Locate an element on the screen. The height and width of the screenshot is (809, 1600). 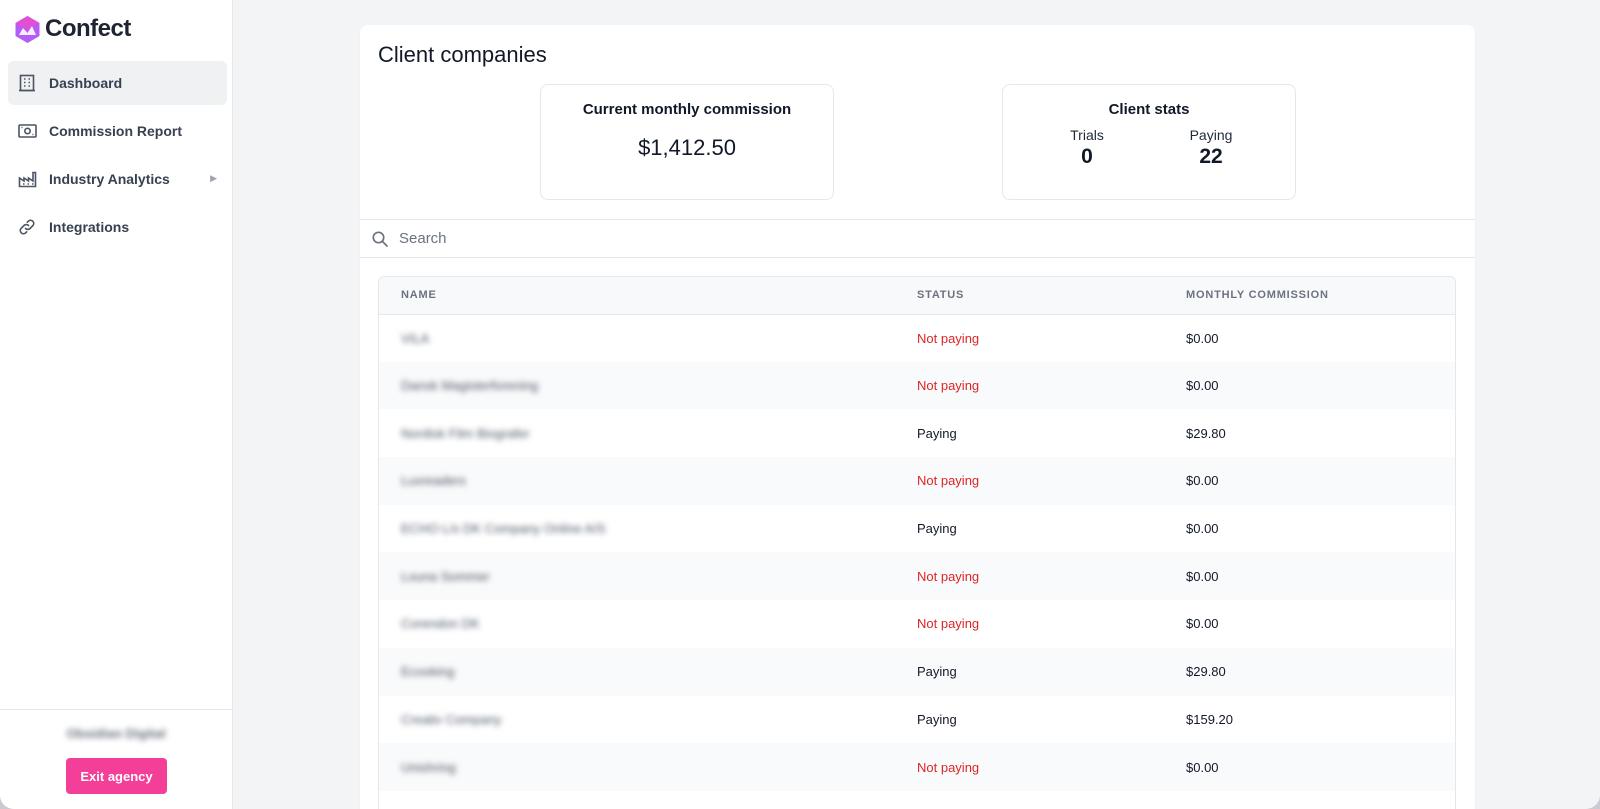
sidebar-item-label: Commission Report is located at coordinates (116, 131).